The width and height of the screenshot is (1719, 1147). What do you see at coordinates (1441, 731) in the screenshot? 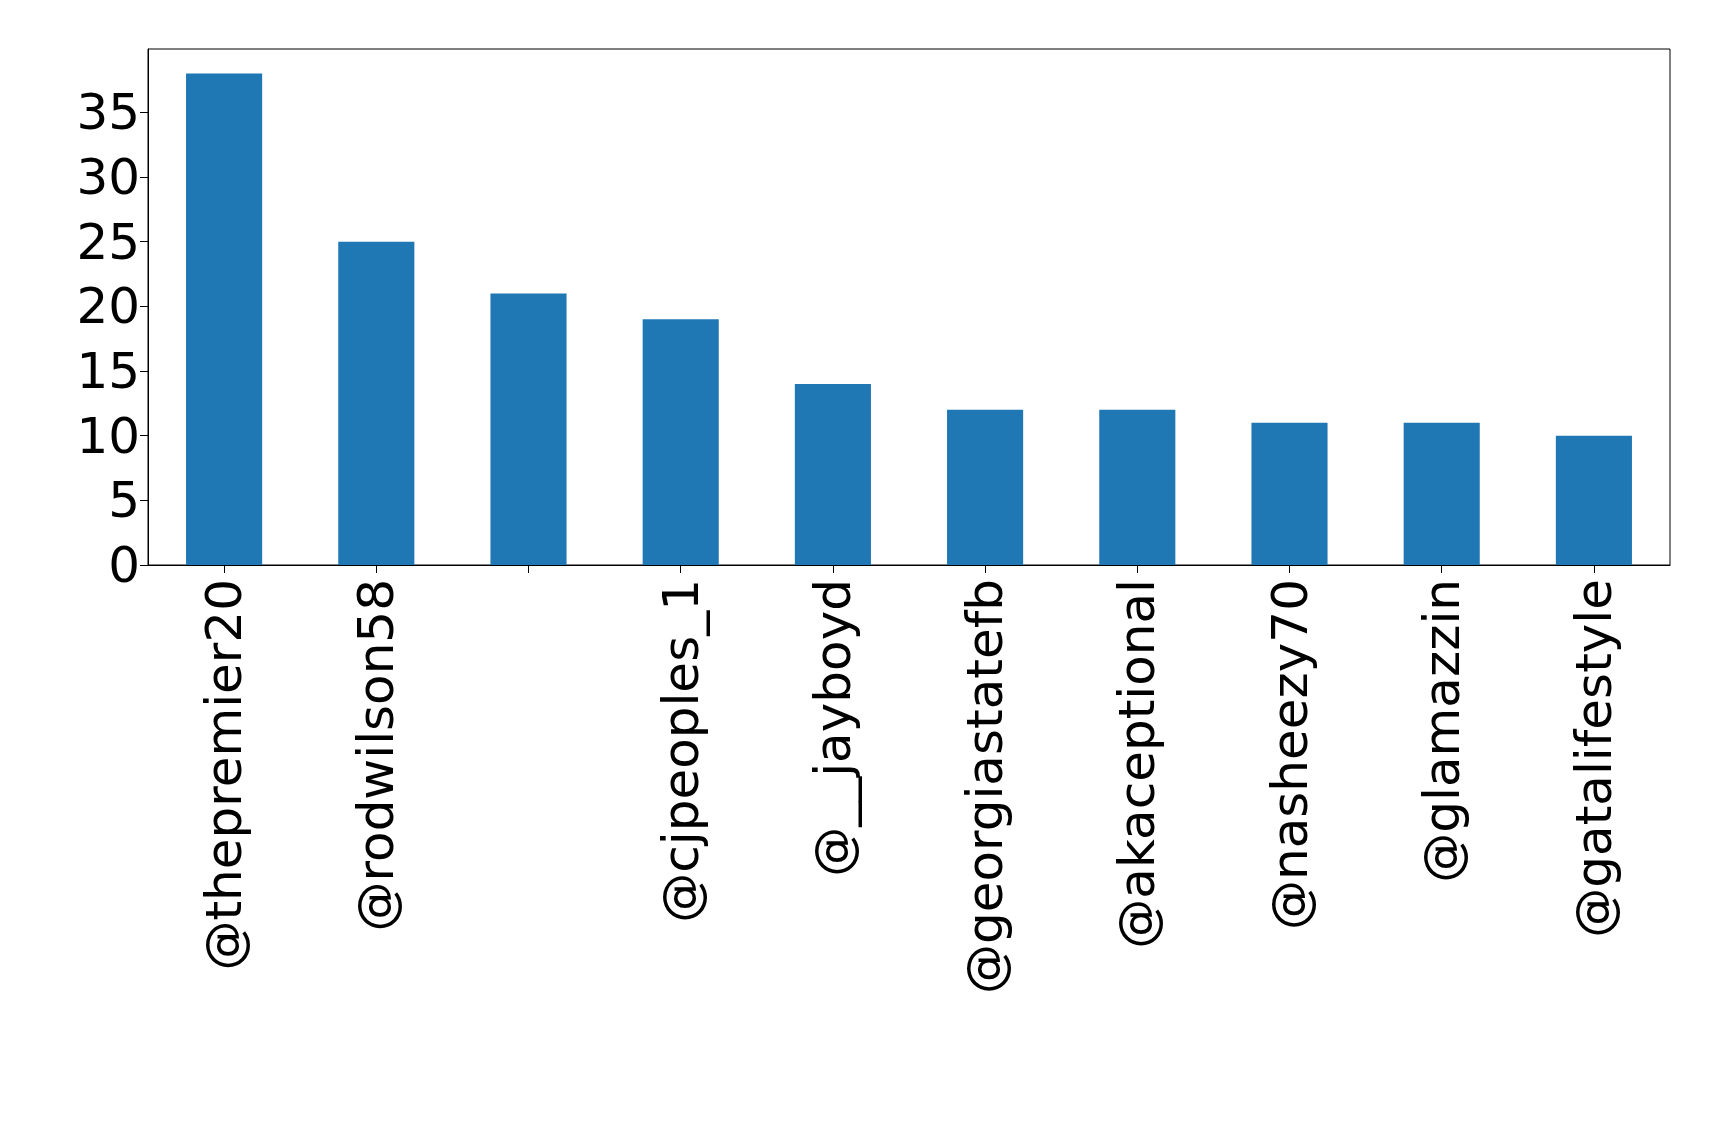
I see `x-tick-label: @glamazzin` at bounding box center [1441, 731].